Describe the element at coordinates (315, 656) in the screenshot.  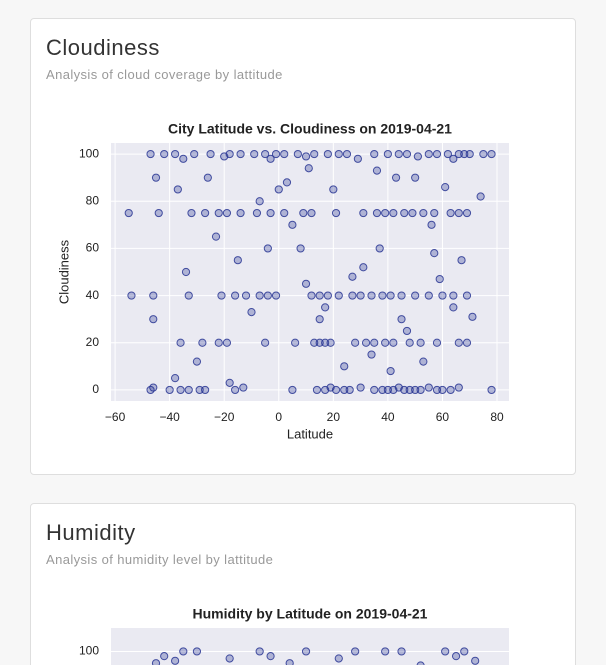
I see `points` at that location.